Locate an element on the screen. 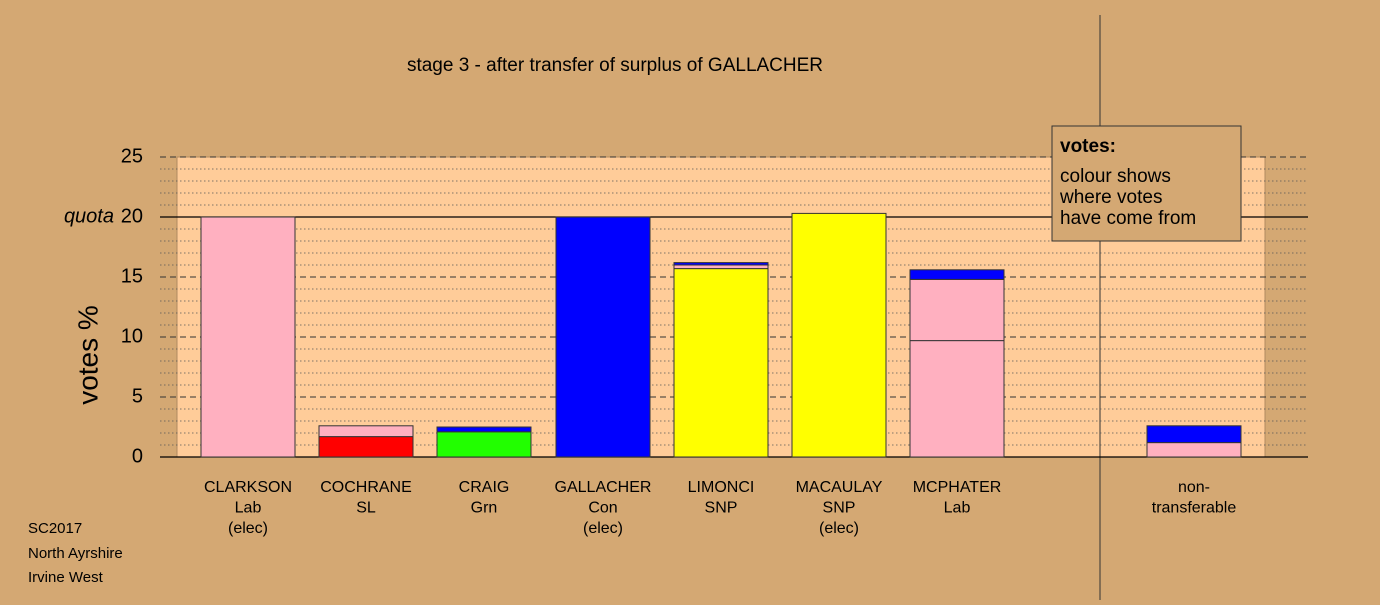  y-tick-label: 0 is located at coordinates (137, 456).